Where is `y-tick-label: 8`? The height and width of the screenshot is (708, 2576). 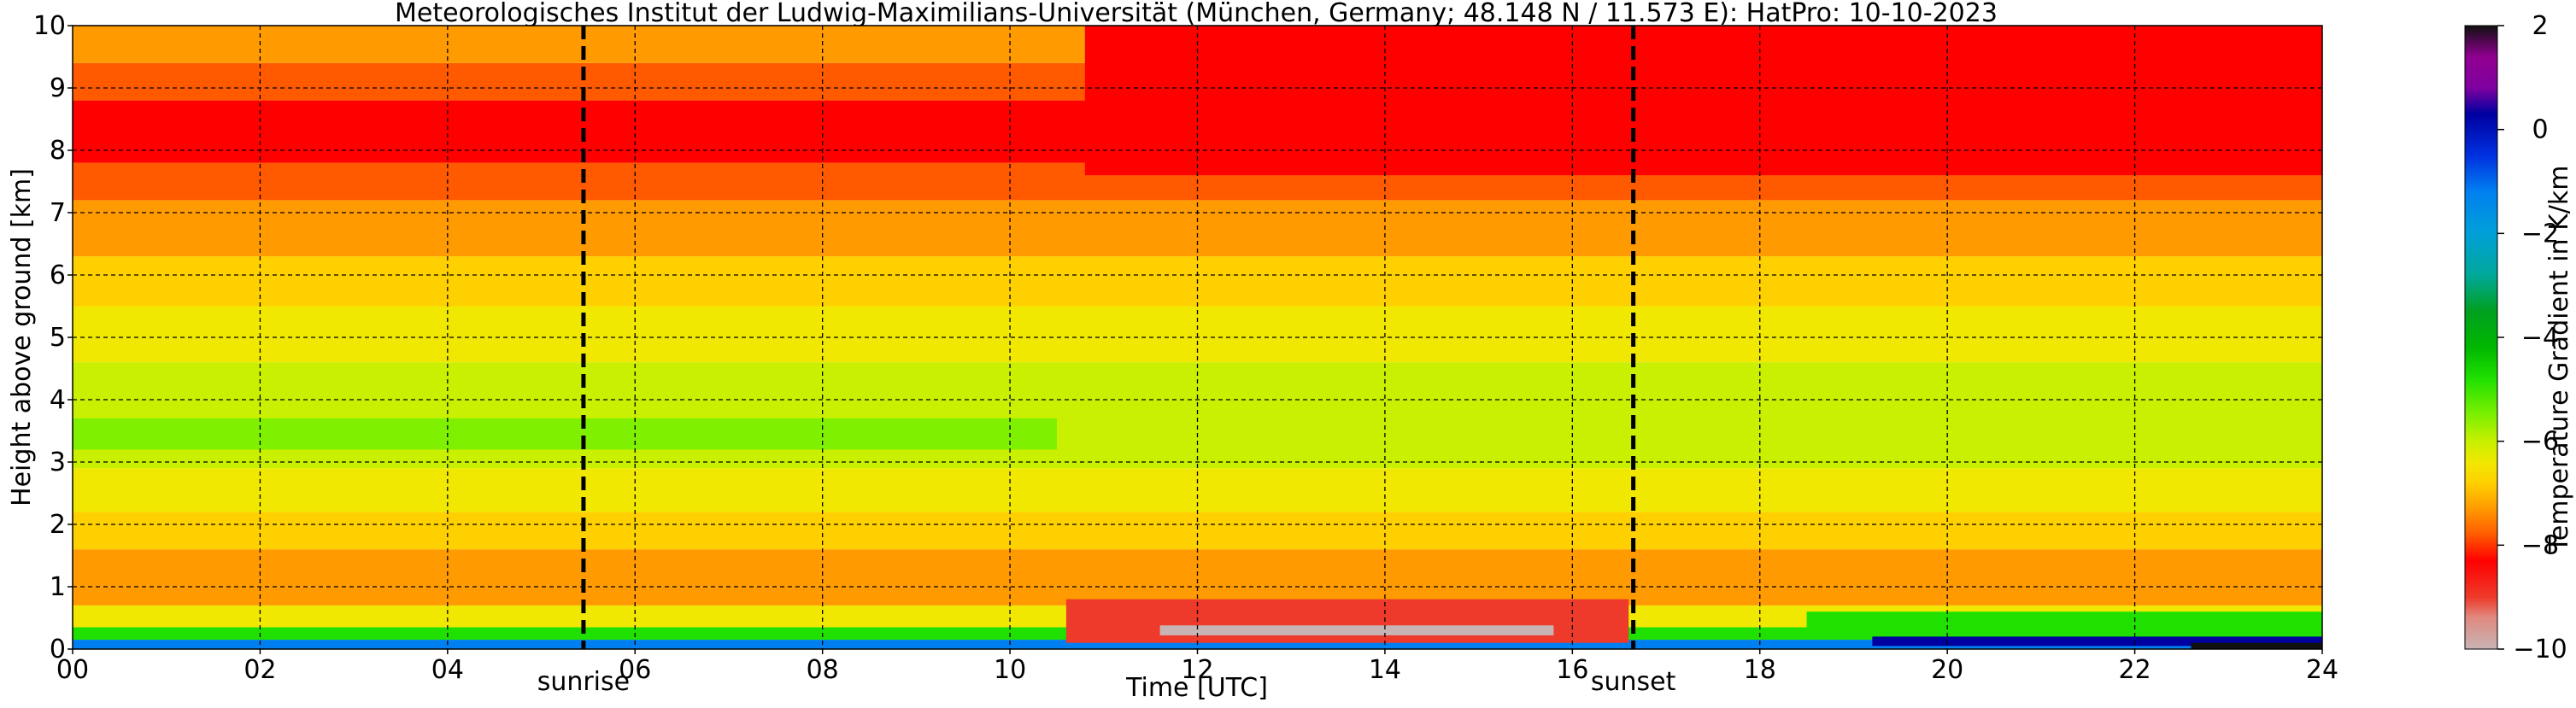
y-tick-label: 8 is located at coordinates (58, 151).